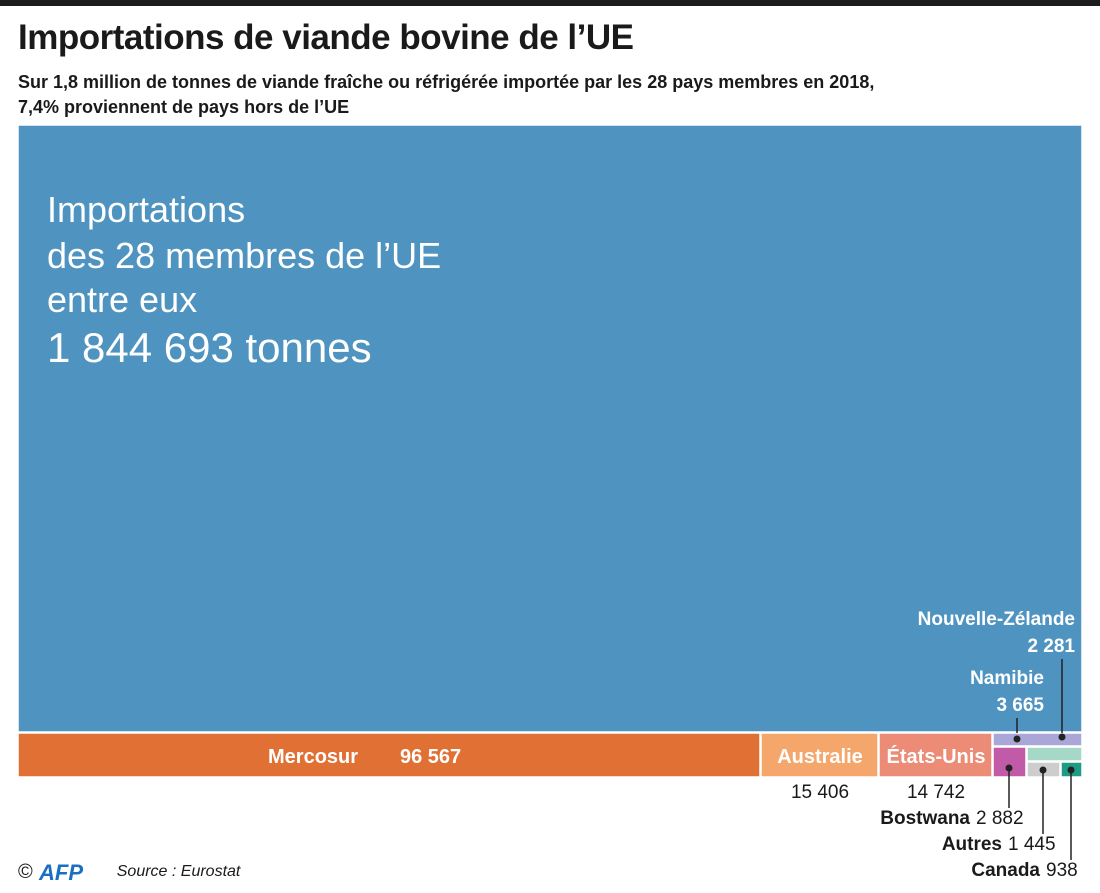 The height and width of the screenshot is (893, 1100). Describe the element at coordinates (972, 844) in the screenshot. I see `autres-label: Autres` at that location.